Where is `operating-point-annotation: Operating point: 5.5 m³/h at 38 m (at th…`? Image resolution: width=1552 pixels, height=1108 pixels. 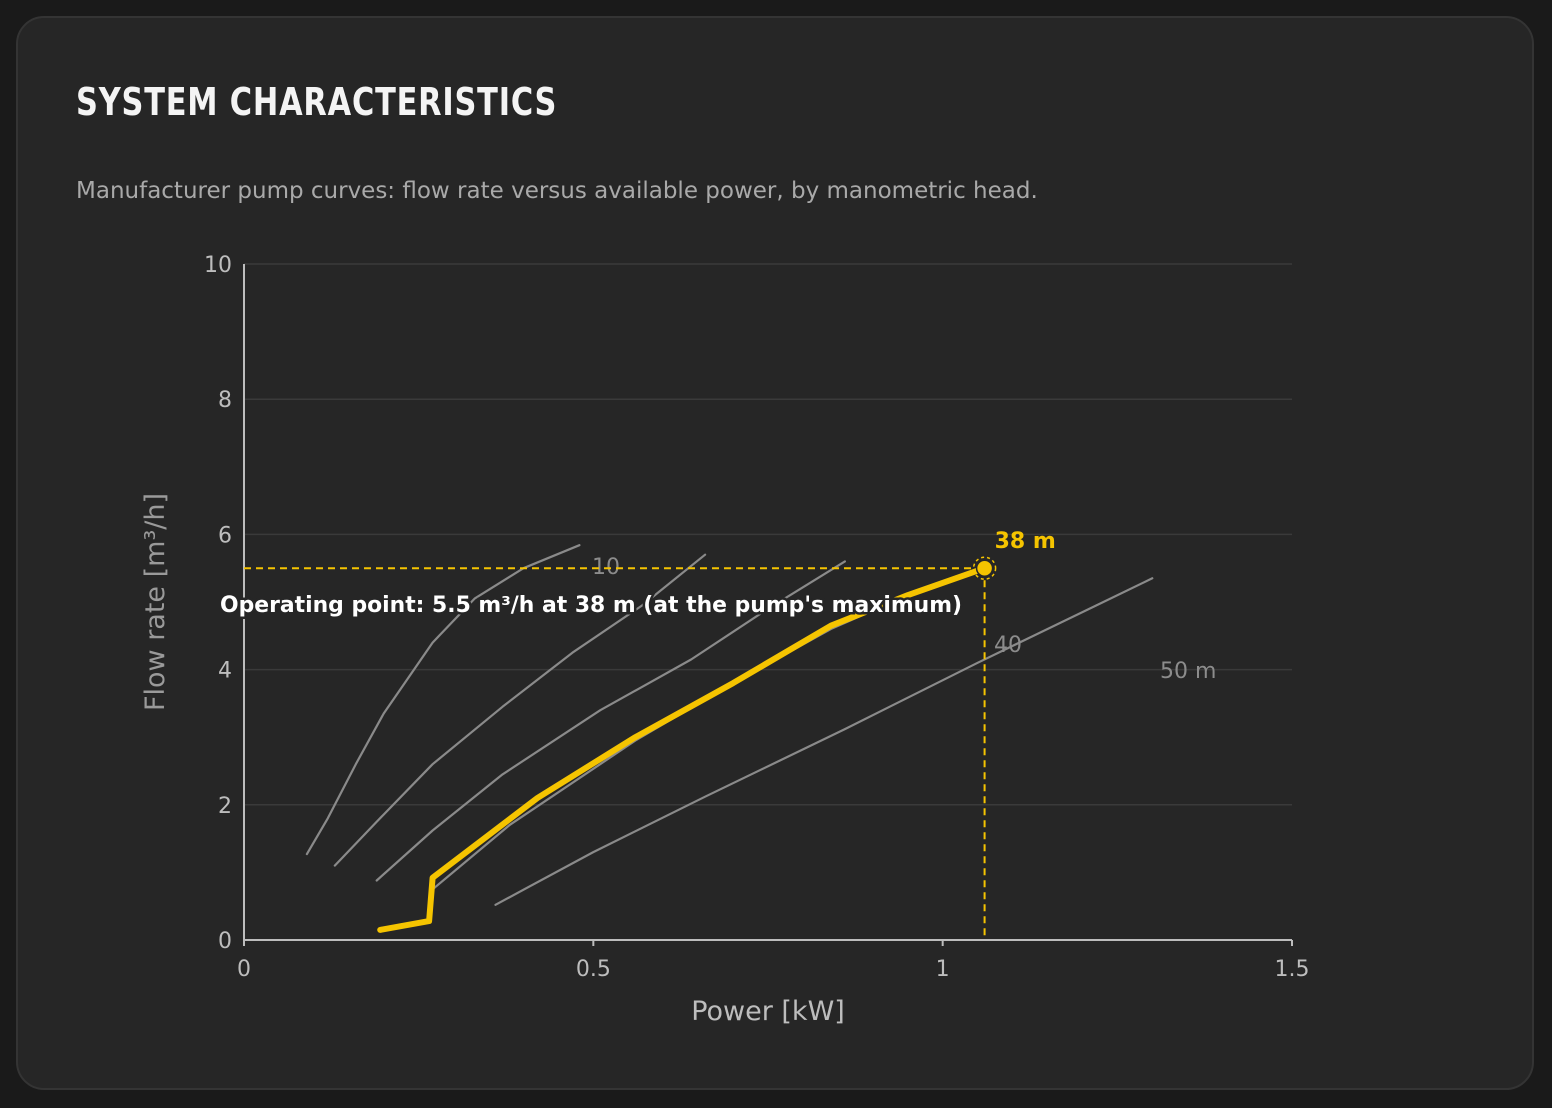 operating-point-annotation: Operating point: 5.5 m³/h at 38 m (at th… is located at coordinates (591, 605).